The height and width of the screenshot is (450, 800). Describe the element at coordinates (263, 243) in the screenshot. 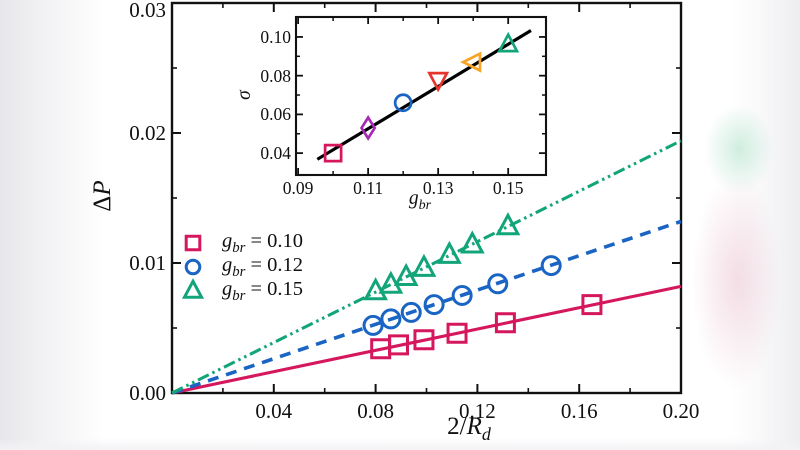

I see `legend-item-gbr-0.10: gbr = 0.10` at that location.